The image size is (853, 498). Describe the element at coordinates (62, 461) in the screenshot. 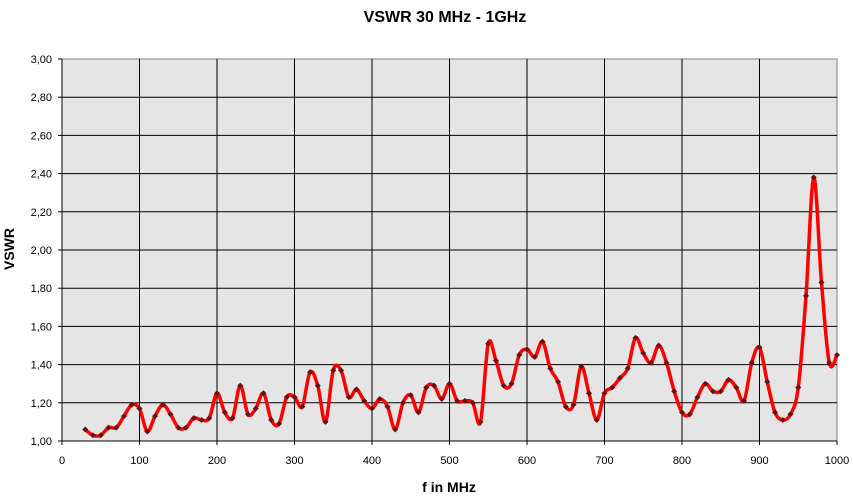

I see `x-tick-label: 0` at that location.